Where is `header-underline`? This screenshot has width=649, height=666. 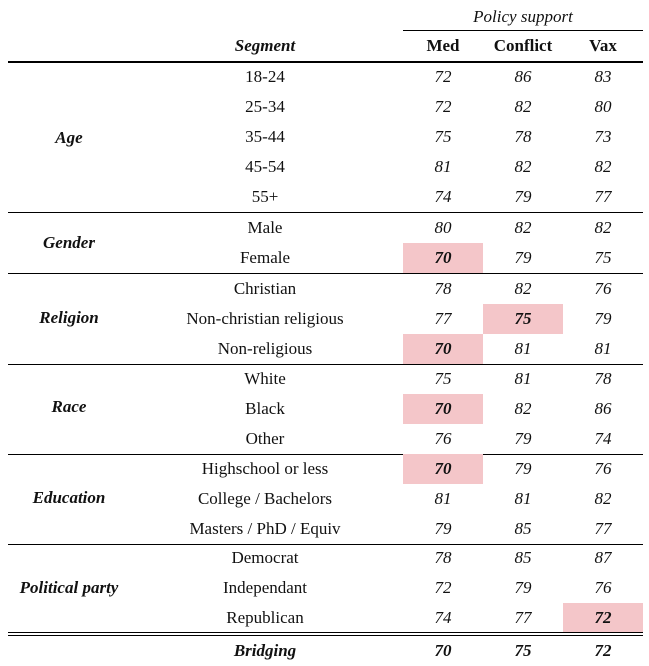
header-underline is located at coordinates (523, 30).